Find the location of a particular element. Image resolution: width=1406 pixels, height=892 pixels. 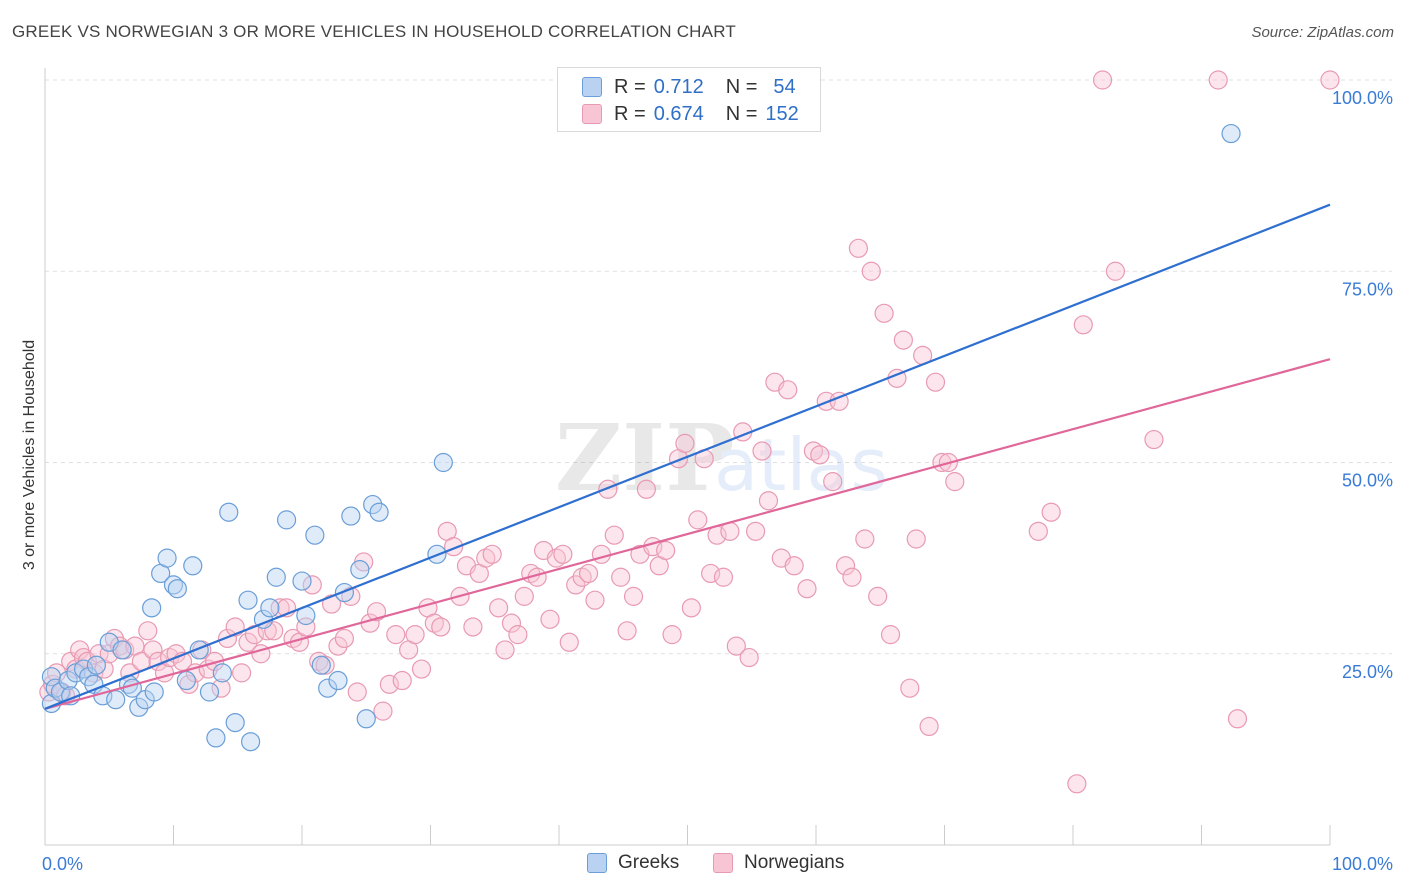

correlation-legend: R = 0.712 N = 54 R = 0.674 N = 152 is located at coordinates (689, 99).